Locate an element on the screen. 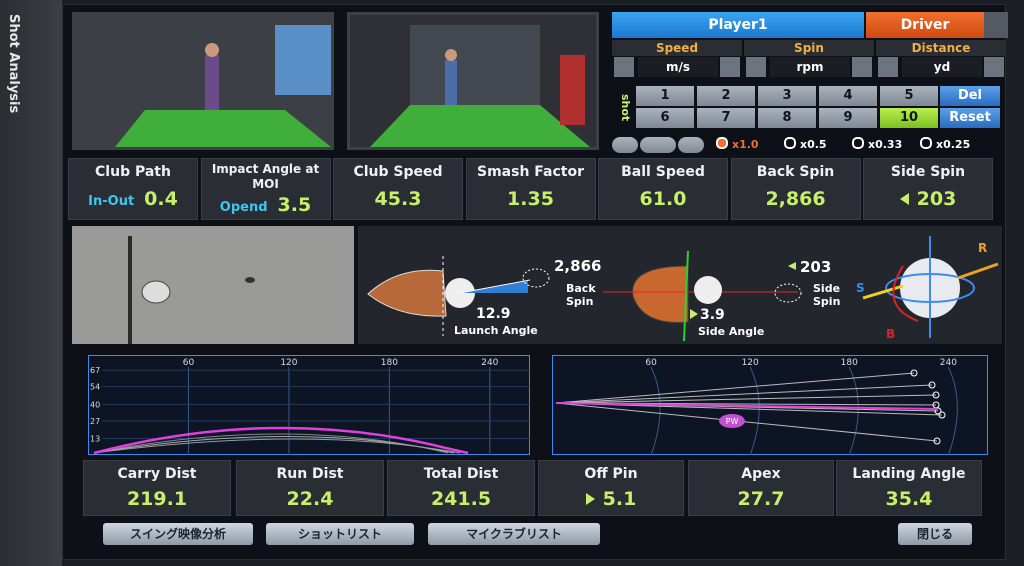 Image resolution: width=1024 pixels, height=566 pixels. result-label: Off Pin is located at coordinates (611, 474).